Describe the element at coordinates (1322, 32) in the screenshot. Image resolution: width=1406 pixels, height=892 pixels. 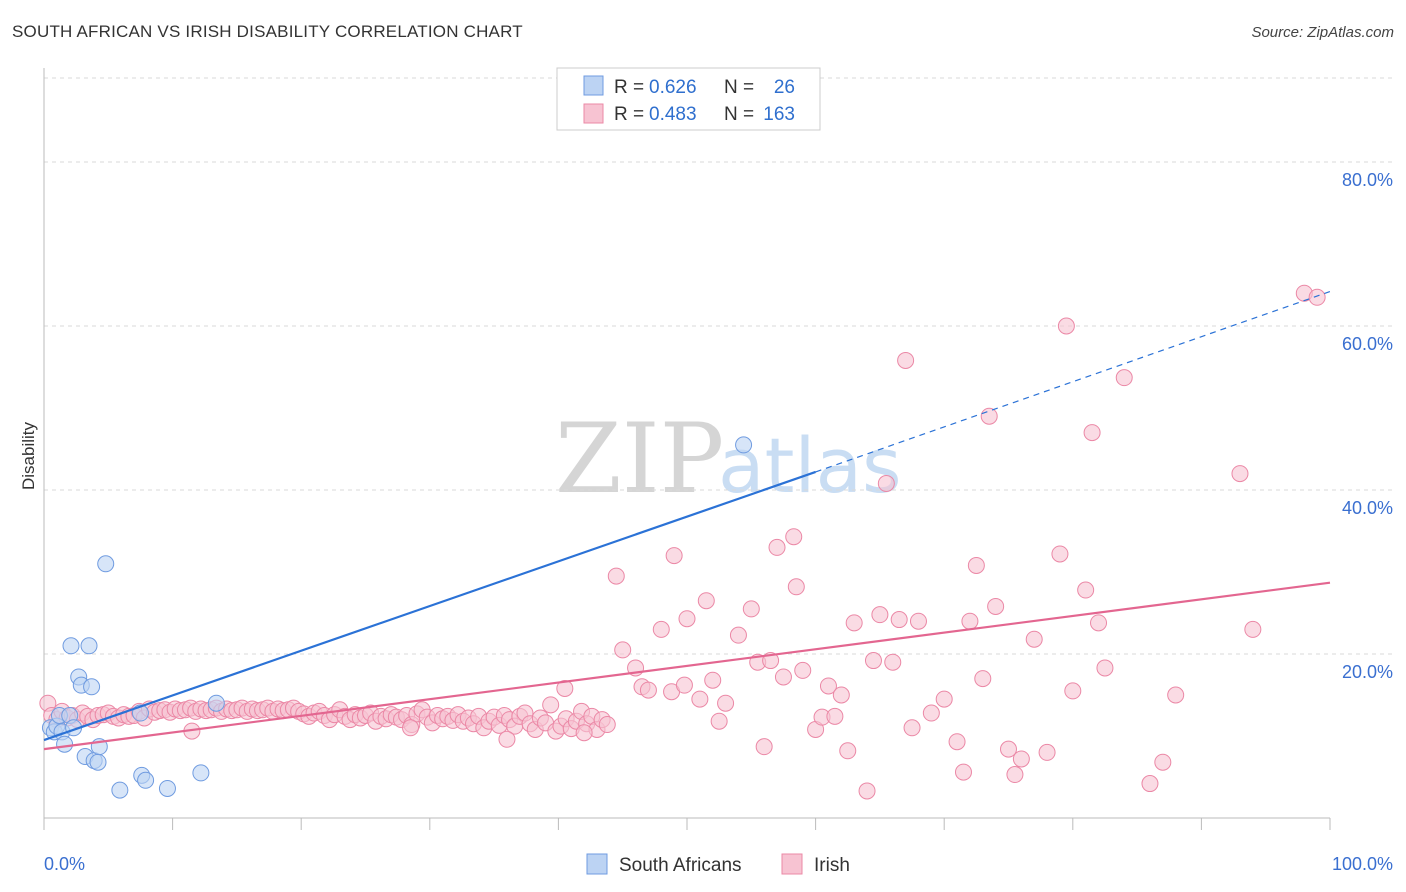
I see `source-label: Source: ZipAtlas.com` at that location.